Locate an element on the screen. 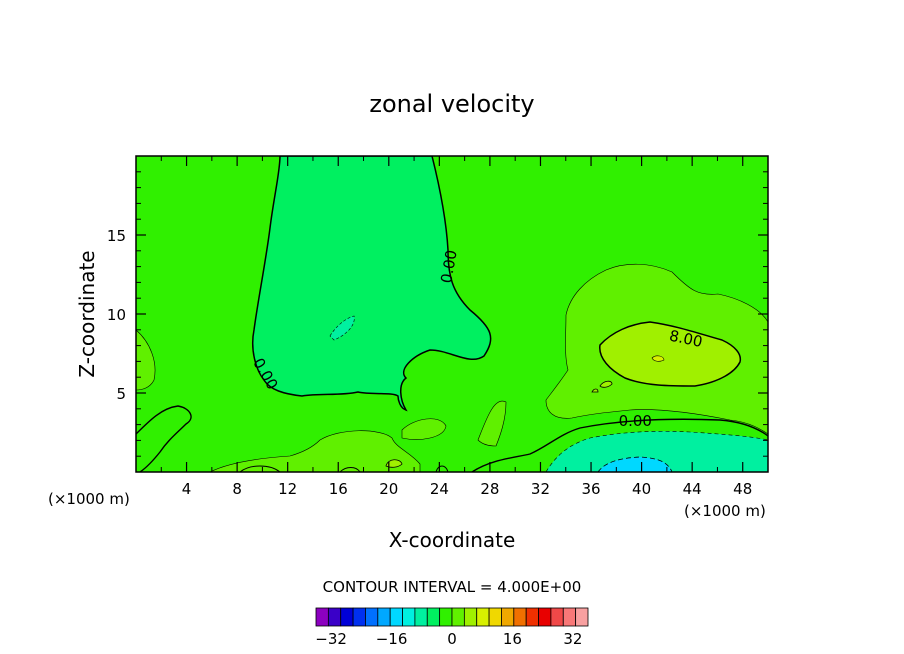  return-flow-region is located at coordinates (656, 451).